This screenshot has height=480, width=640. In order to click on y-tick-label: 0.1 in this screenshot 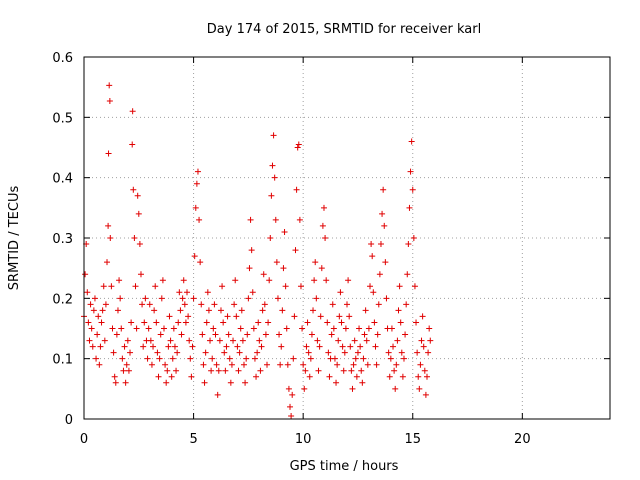, I will do `click(62, 360)`.